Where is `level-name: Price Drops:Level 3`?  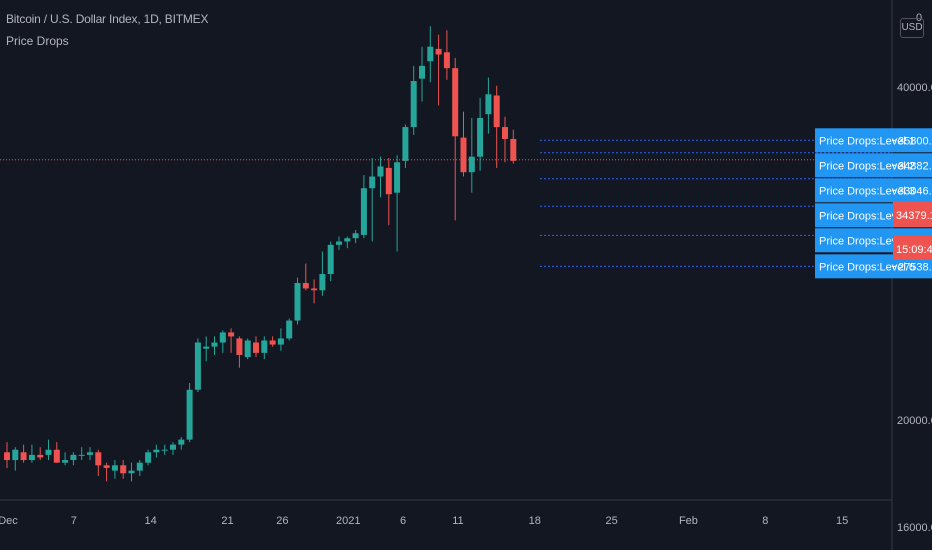
level-name: Price Drops:Level 3 is located at coordinates (867, 191).